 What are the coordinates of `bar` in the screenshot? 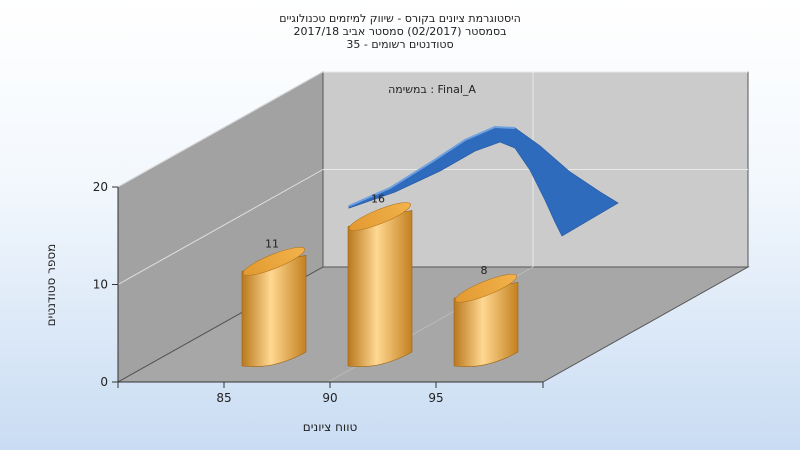 It's located at (380, 288).